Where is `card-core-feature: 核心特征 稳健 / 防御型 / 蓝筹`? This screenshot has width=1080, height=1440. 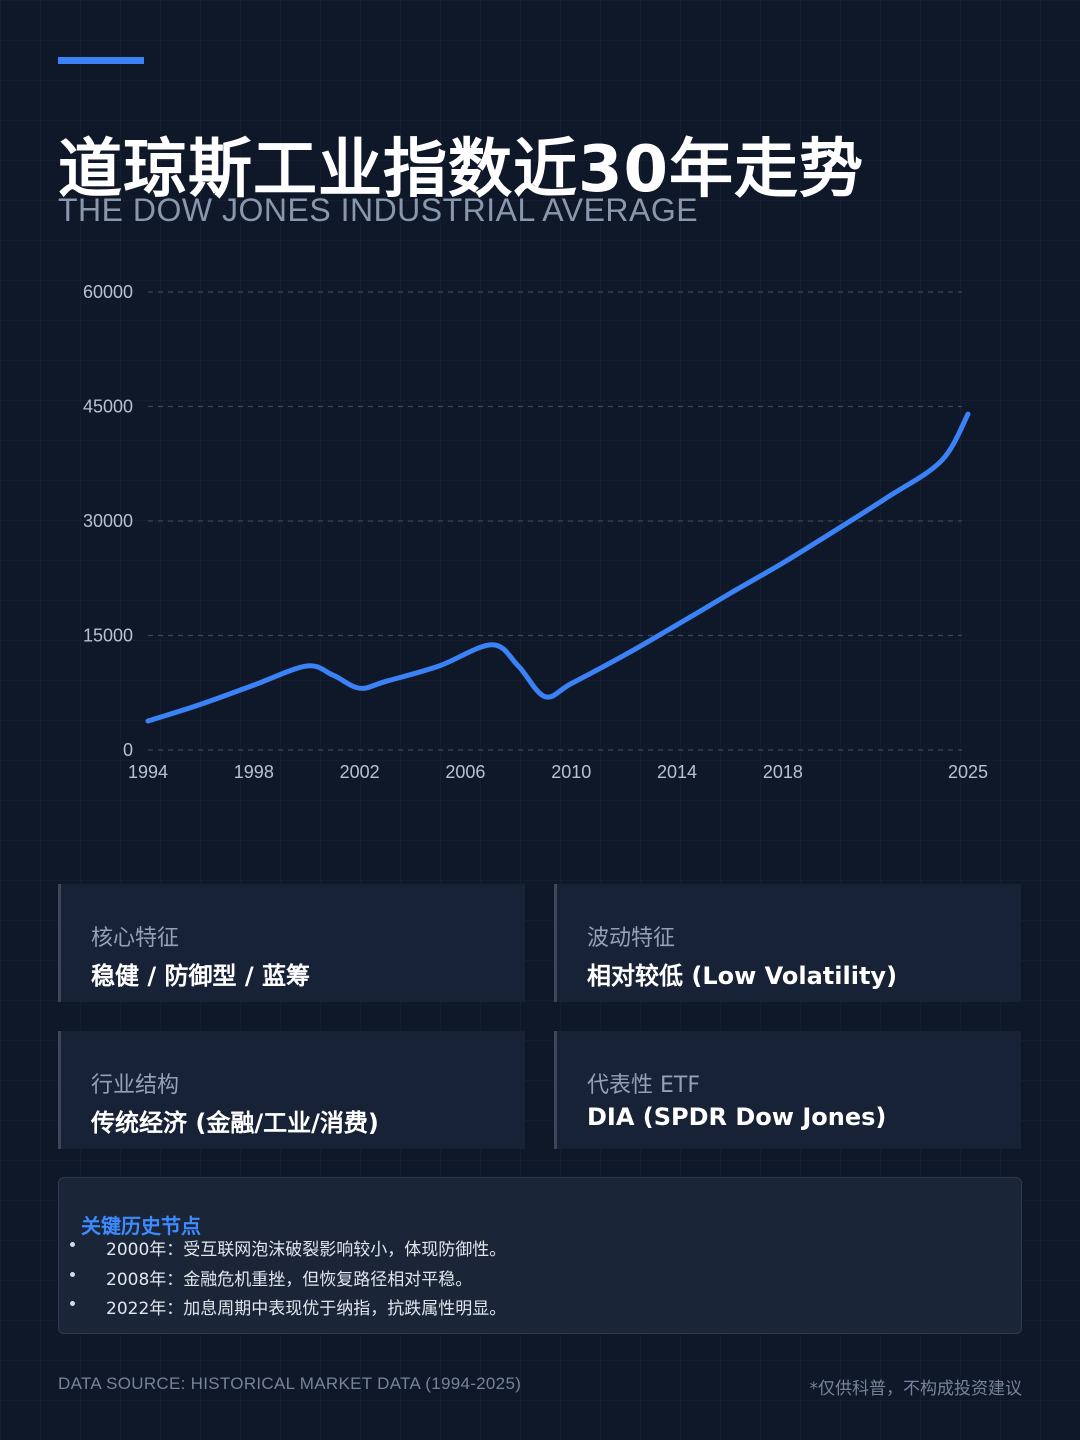
card-core-feature: 核心特征 稳健 / 防御型 / 蓝筹 is located at coordinates (291, 943).